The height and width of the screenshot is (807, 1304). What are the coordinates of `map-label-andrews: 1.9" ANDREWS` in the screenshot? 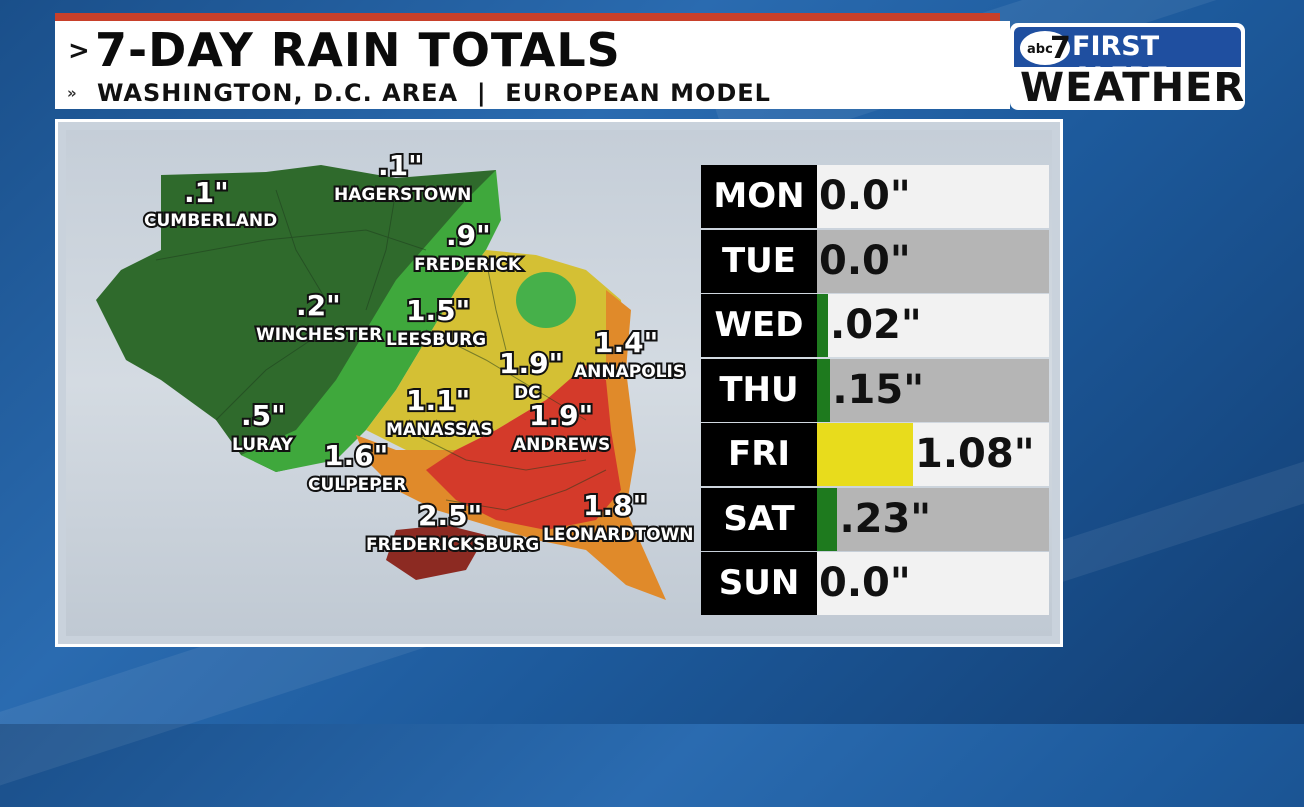 It's located at (561, 427).